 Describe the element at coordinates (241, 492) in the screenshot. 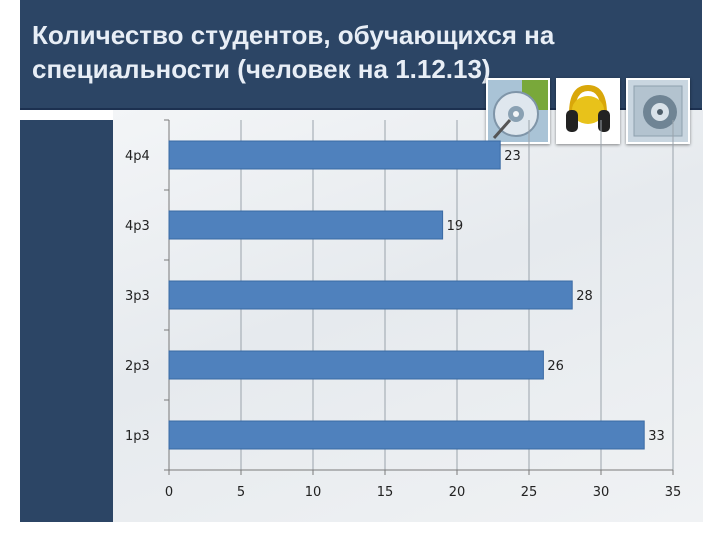

I see `x-tick-label-1: 5` at that location.